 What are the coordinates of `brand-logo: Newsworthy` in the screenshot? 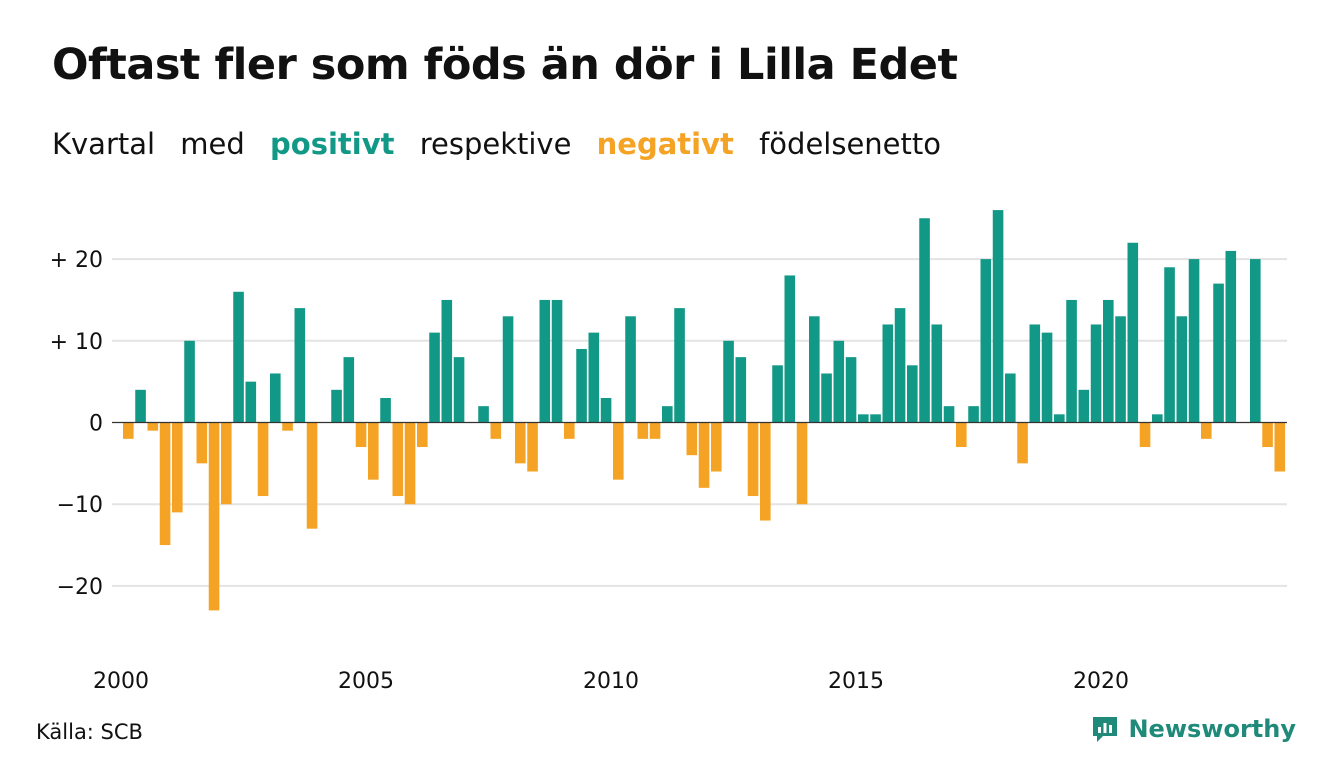 It's located at (1193, 729).